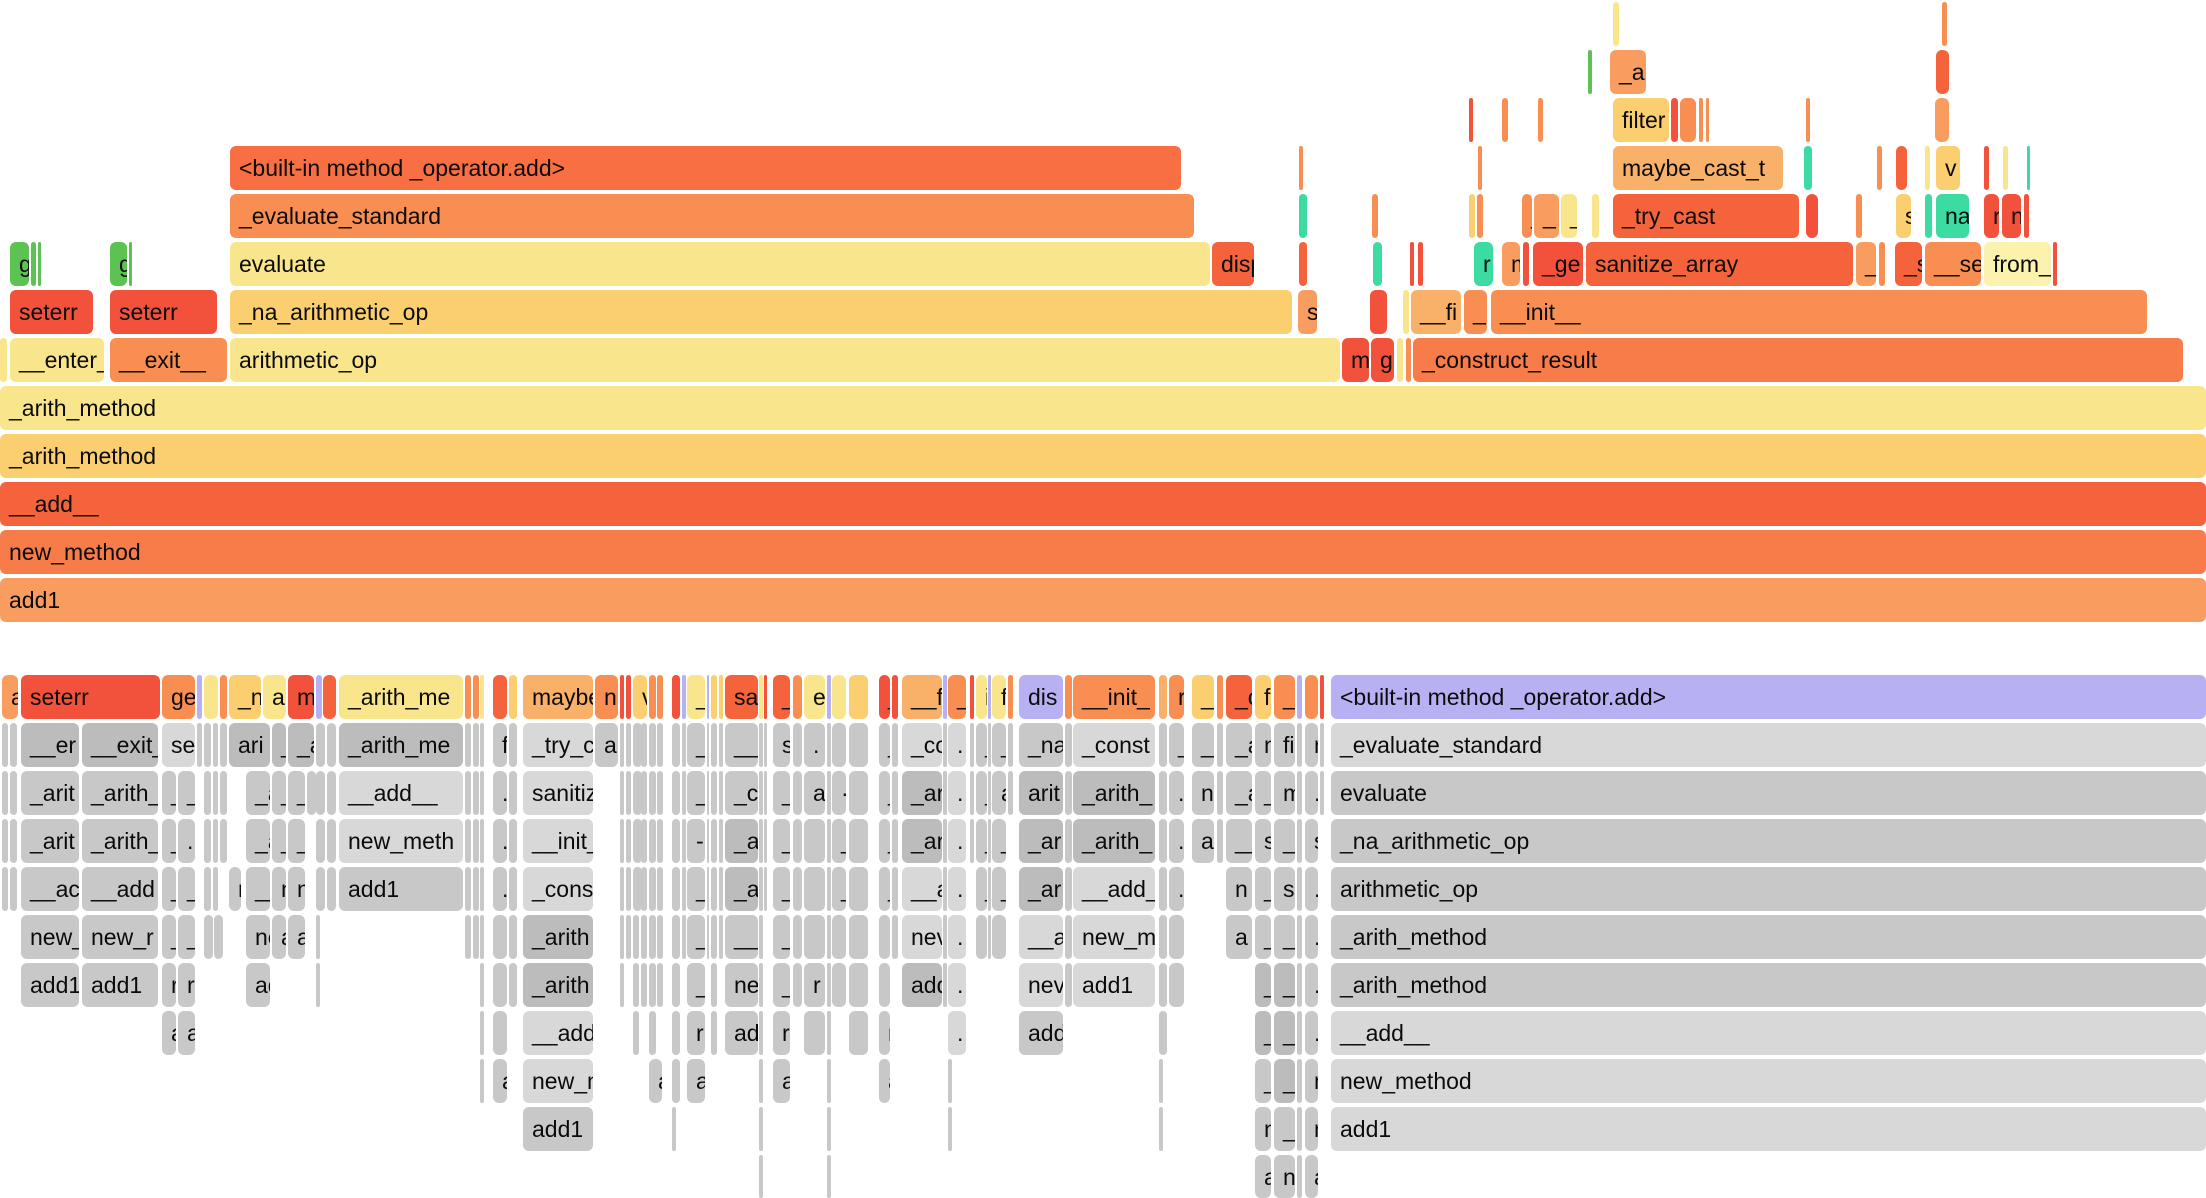  I want to click on frame-bar: _construct_result, so click(1798, 360).